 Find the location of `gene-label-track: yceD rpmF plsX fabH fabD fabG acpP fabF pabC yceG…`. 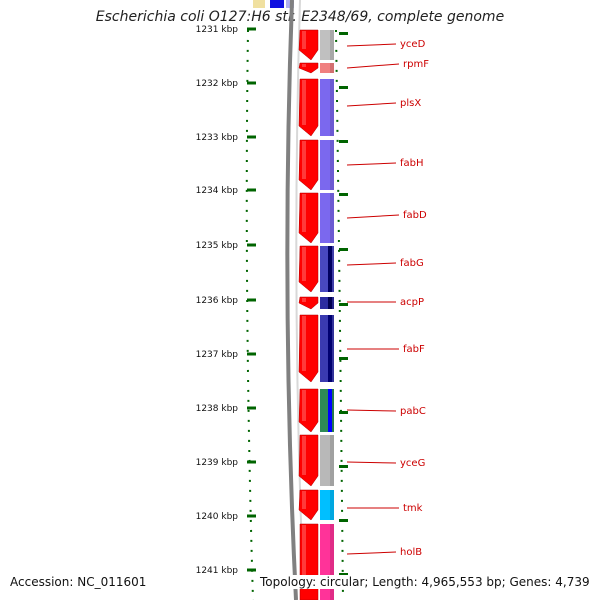

gene-label-track: yceD rpmF plsX fabH fabD fabG acpP fabF pabC yceG… is located at coordinates (387, 298).